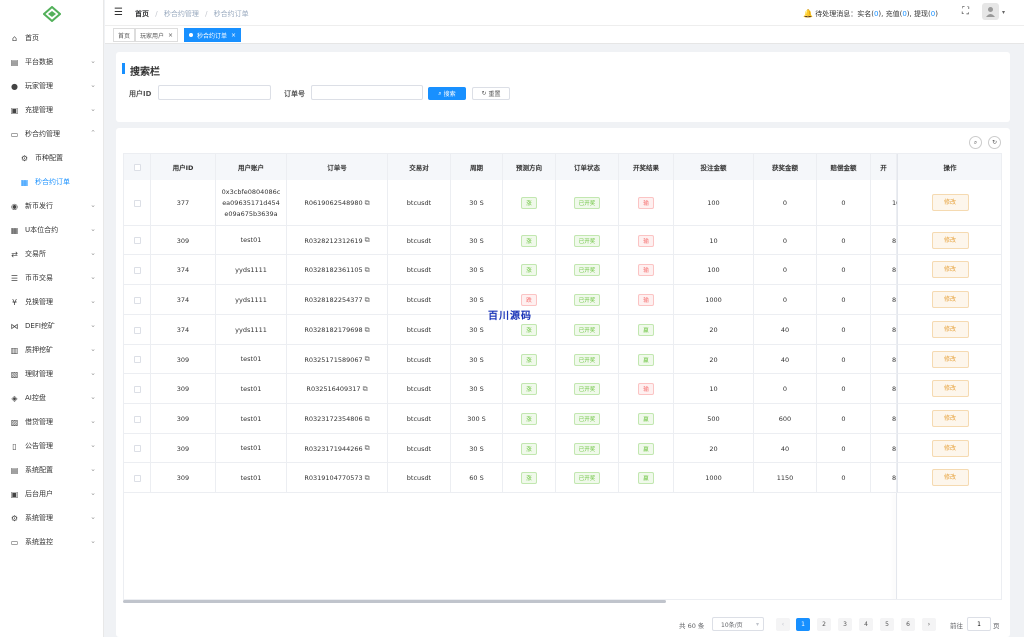 This screenshot has height=637, width=1024. Describe the element at coordinates (52, 302) in the screenshot. I see `sidebar-item-11: ¥ 兑换管理 ⌄` at that location.